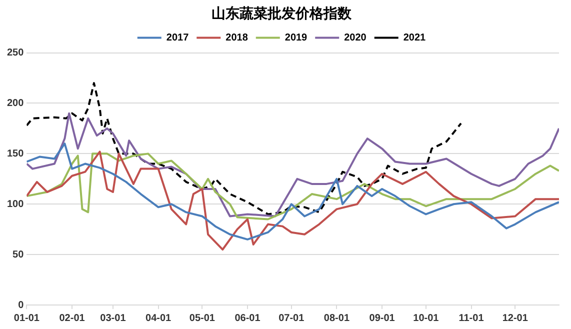  What do you see at coordinates (426, 318) in the screenshot?
I see `x-tick-label: 10-01` at bounding box center [426, 318].